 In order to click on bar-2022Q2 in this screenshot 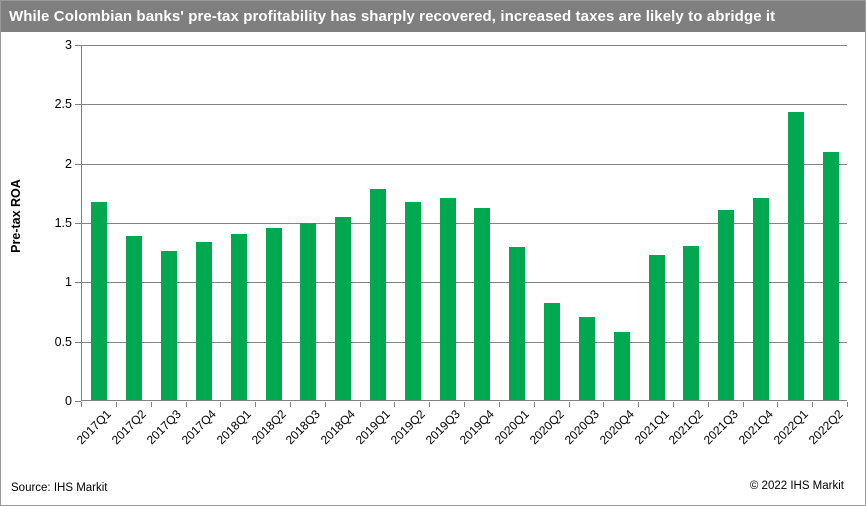, I will do `click(830, 276)`.